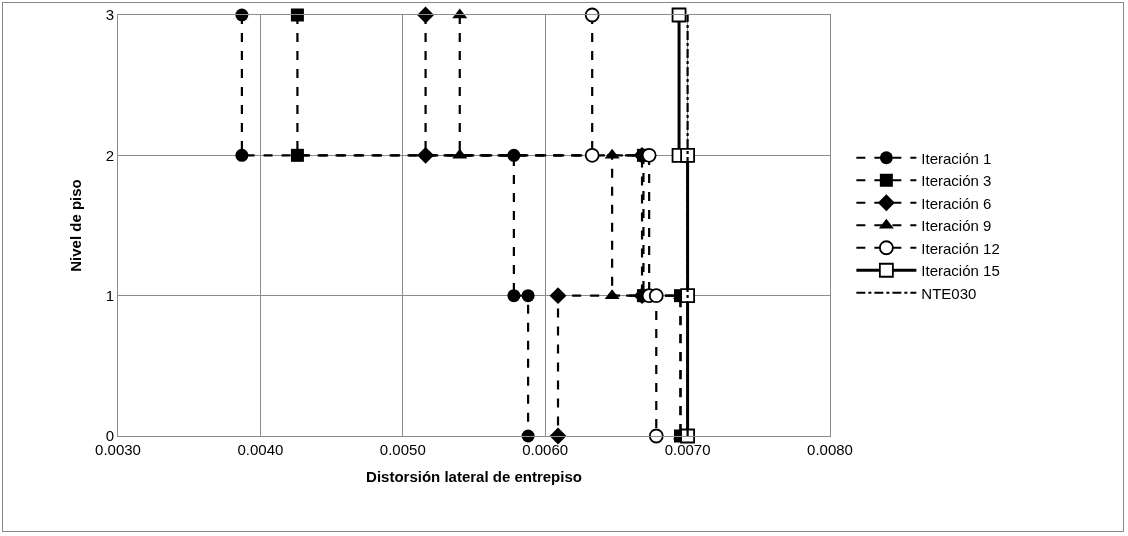  Describe the element at coordinates (830, 449) in the screenshot. I see `x-tick-label: 0.0080` at that location.